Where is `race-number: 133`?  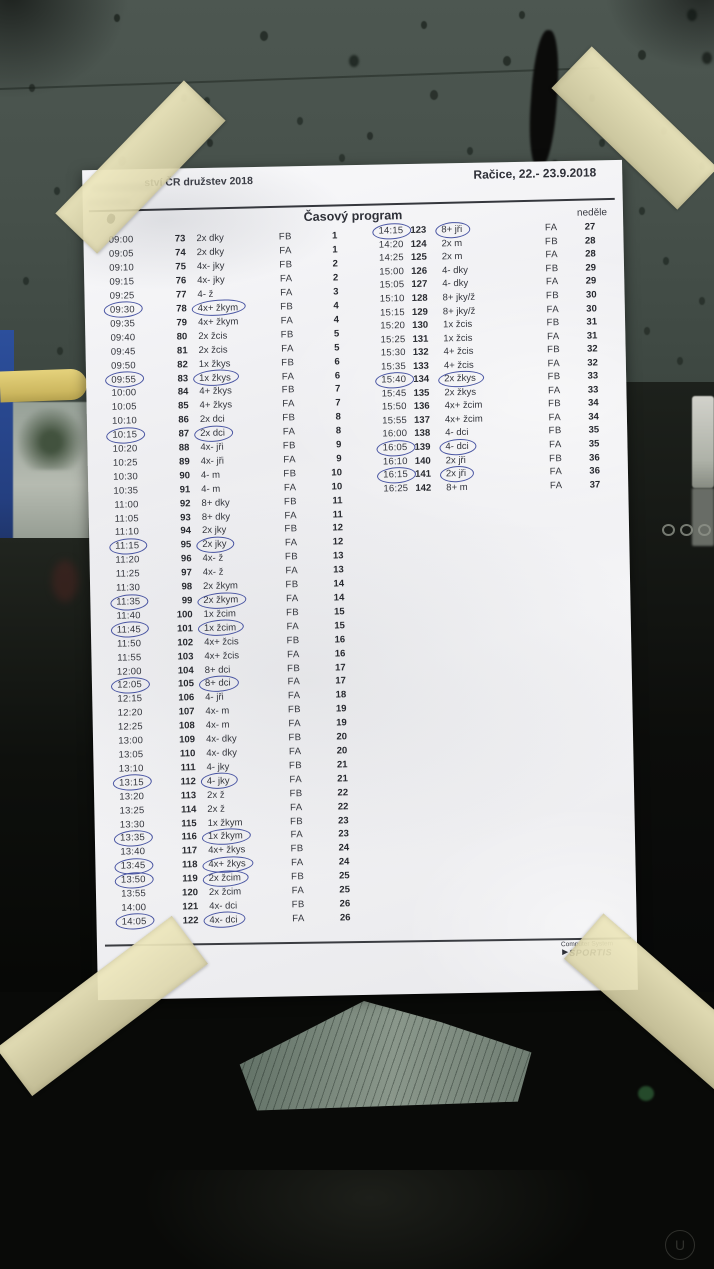
race-number: 133 is located at coordinates (421, 366).